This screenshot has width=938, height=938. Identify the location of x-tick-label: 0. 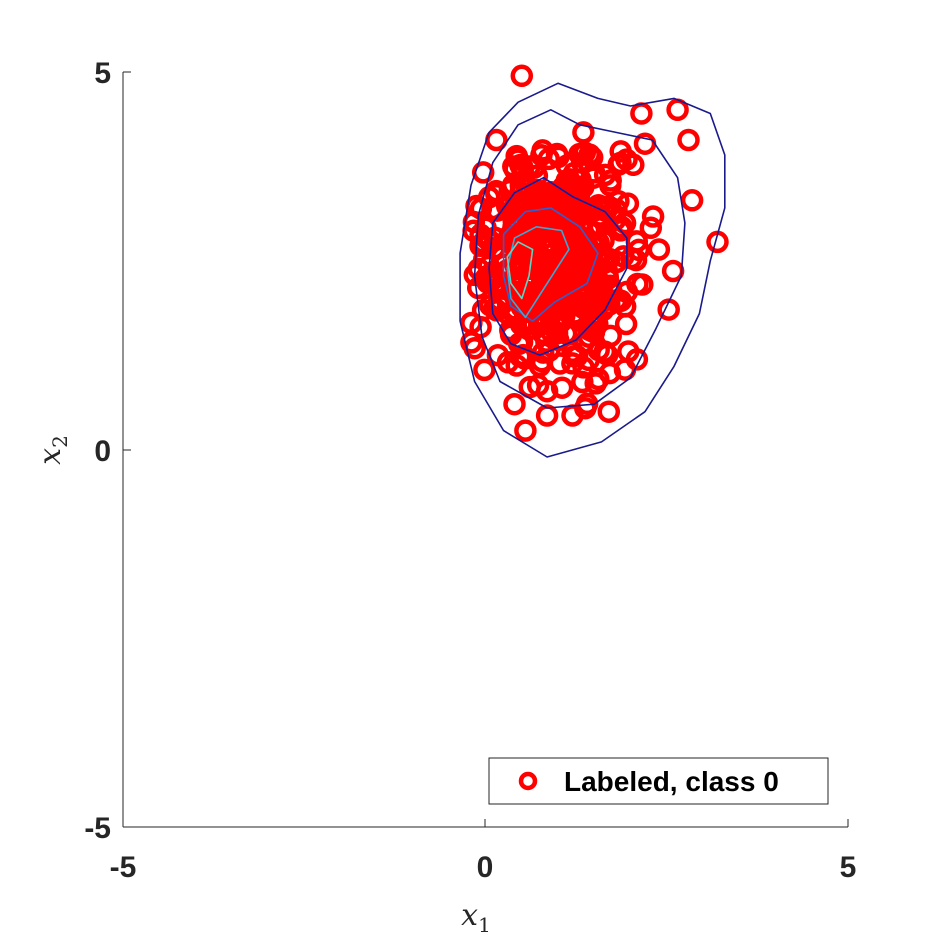
(485, 867).